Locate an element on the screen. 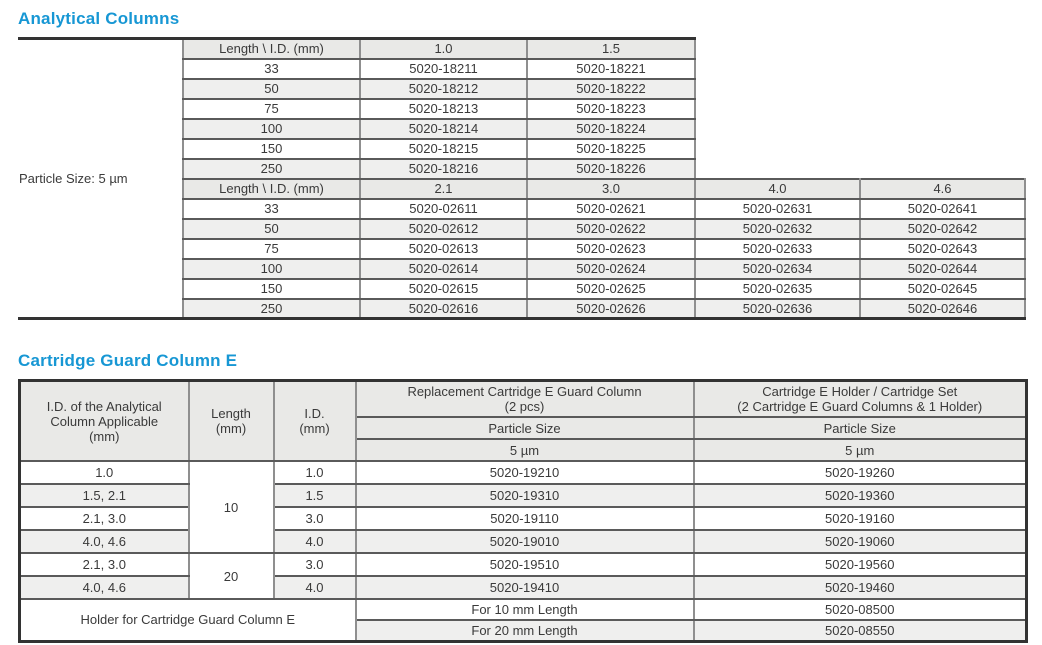 The height and width of the screenshot is (645, 1042). part-number-cell: 5020-19010 is located at coordinates (524, 541).